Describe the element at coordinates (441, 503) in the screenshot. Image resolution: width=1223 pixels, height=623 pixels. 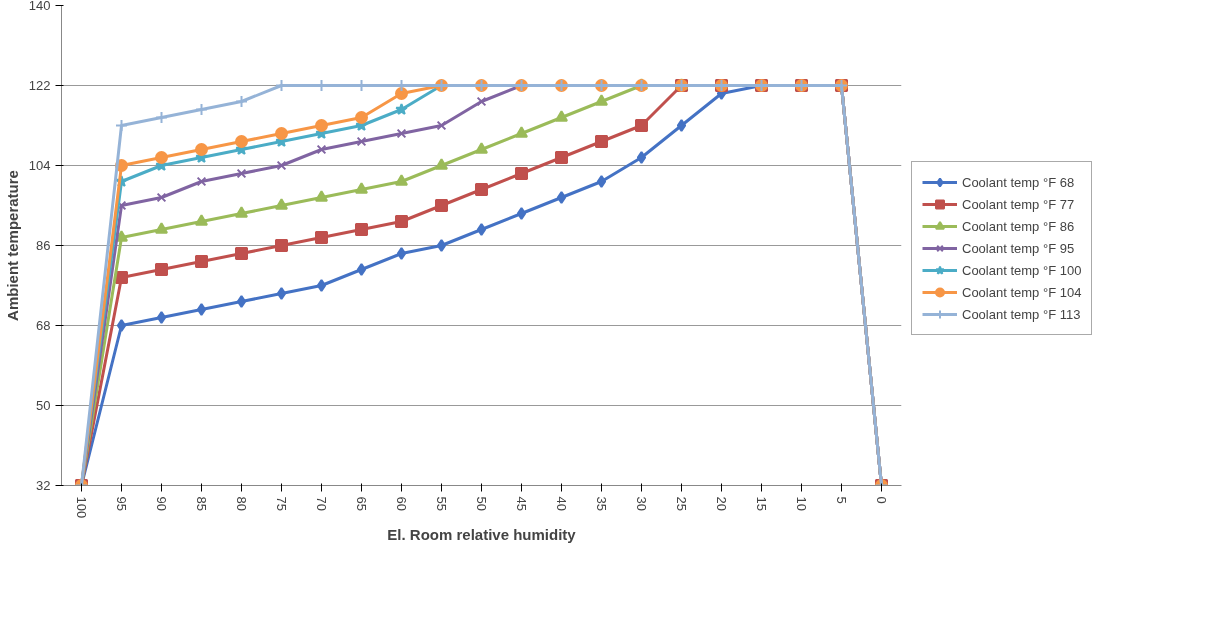
I see `x-tick-label: 55` at that location.